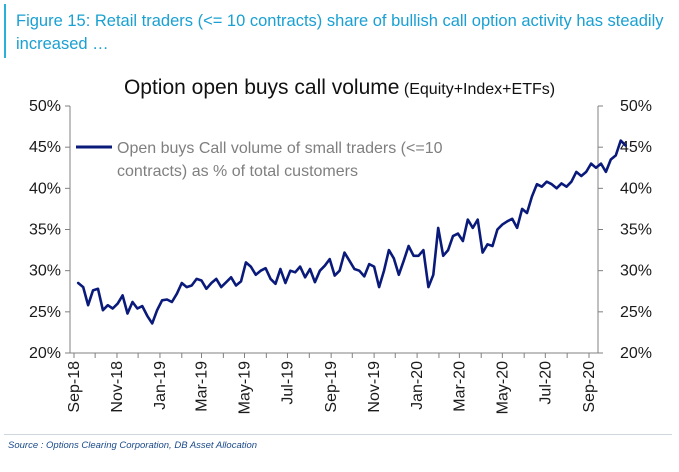 This screenshot has height=472, width=679. What do you see at coordinates (459, 386) in the screenshot?
I see `x-tick-label: Mar-20` at bounding box center [459, 386].